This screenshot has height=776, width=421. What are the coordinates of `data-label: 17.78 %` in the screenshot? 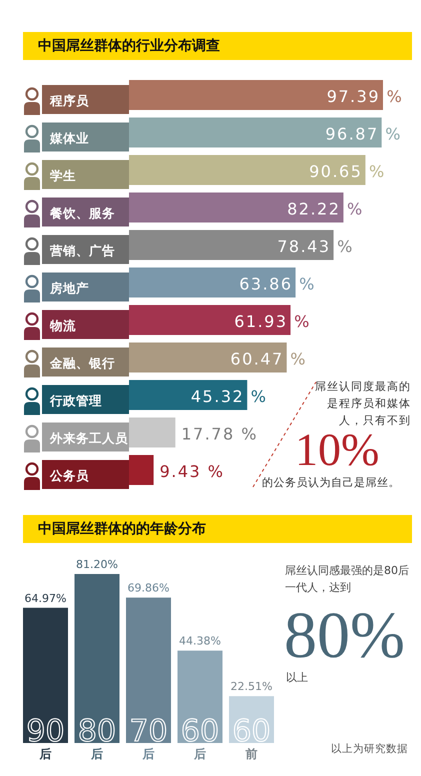 It's located at (219, 434).